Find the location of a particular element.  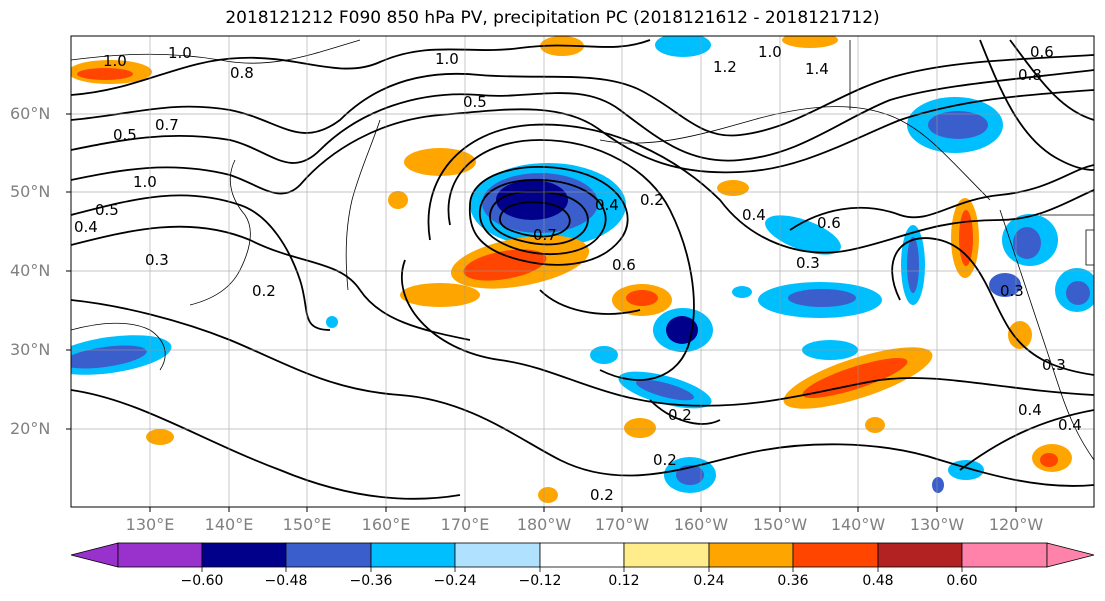

colorbar-tick-label: −0.48 is located at coordinates (286, 581).